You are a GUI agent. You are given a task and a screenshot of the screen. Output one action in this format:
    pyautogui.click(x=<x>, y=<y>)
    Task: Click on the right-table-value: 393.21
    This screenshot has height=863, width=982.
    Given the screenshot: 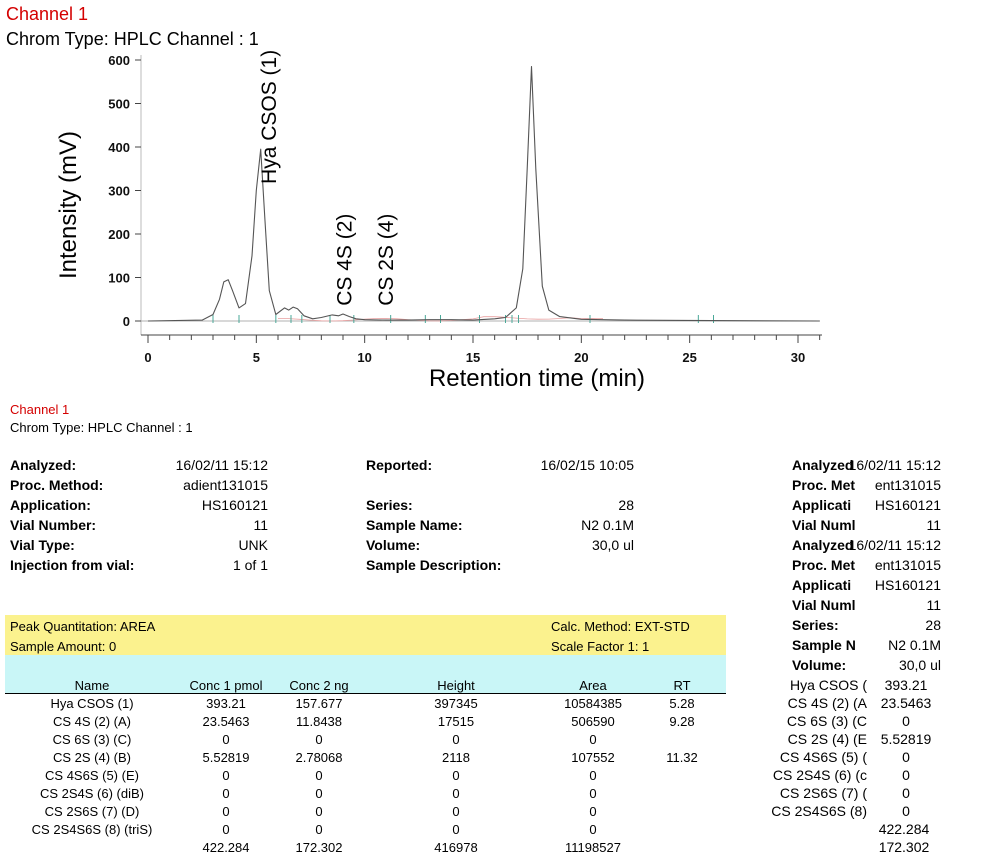 What is the action you would take?
    pyautogui.click(x=906, y=685)
    